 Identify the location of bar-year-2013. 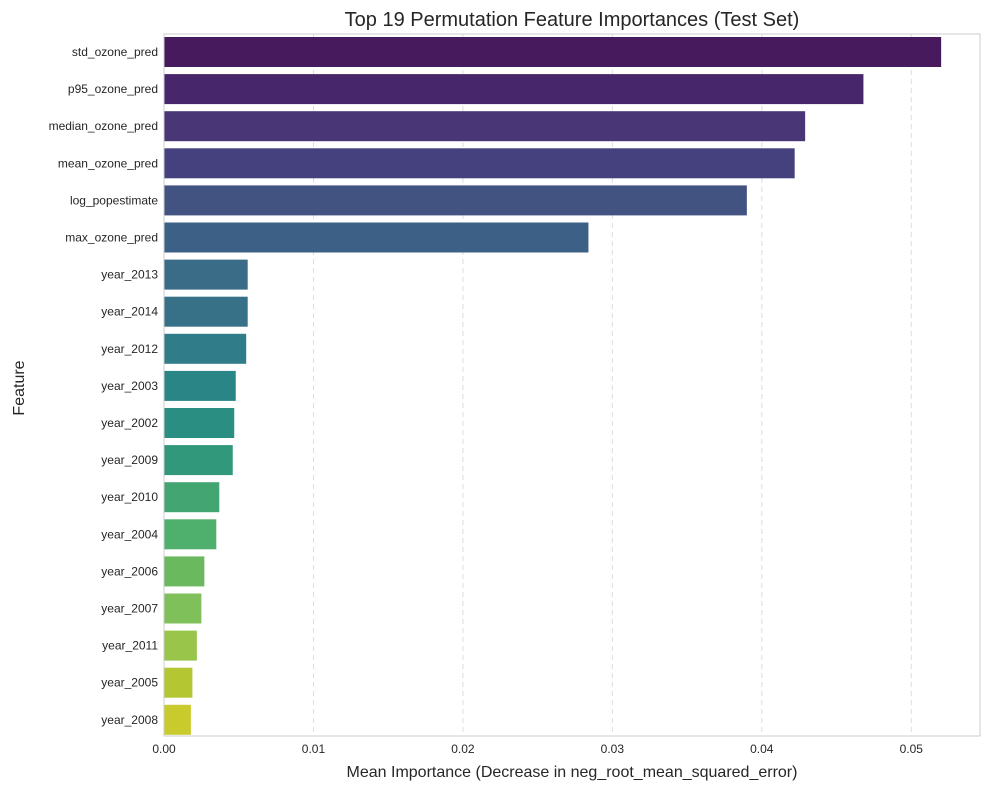
(206, 274).